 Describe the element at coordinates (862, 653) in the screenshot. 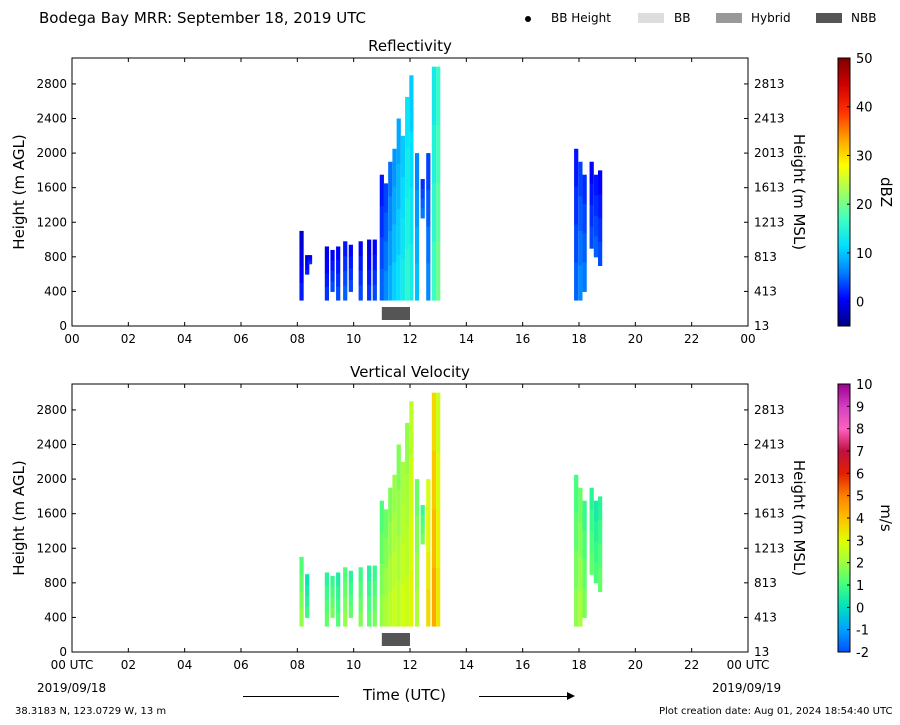

I see `colorbar-tick-label: -2` at that location.